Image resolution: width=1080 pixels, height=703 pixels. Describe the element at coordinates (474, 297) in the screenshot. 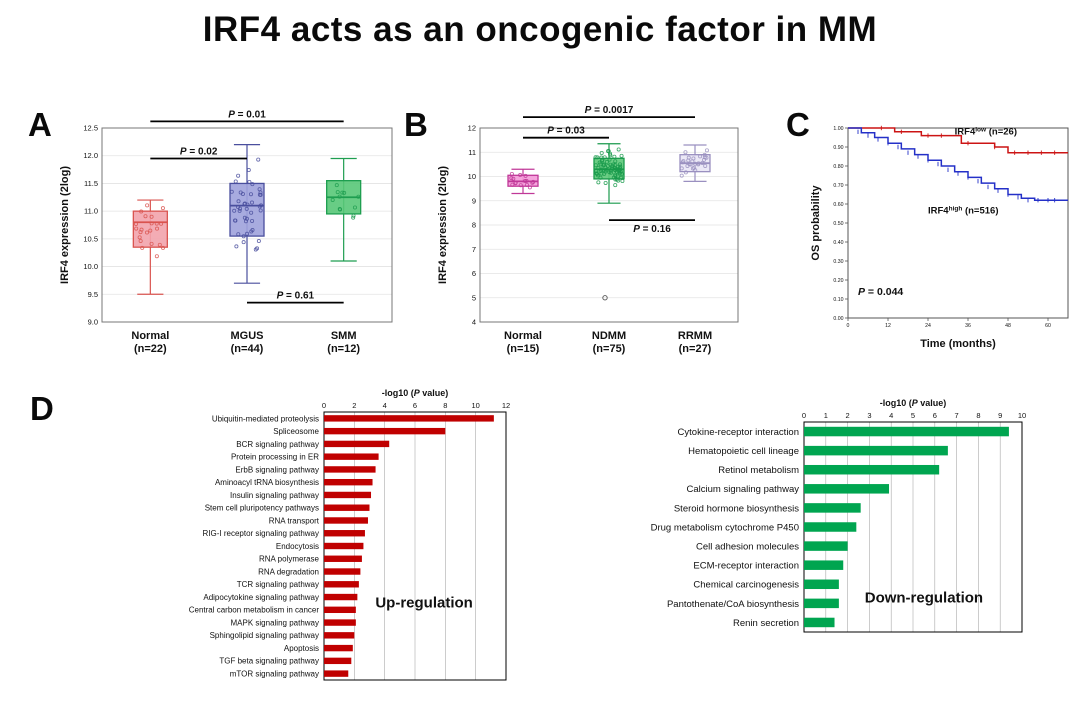

I see `svg-text: 5` at that location.